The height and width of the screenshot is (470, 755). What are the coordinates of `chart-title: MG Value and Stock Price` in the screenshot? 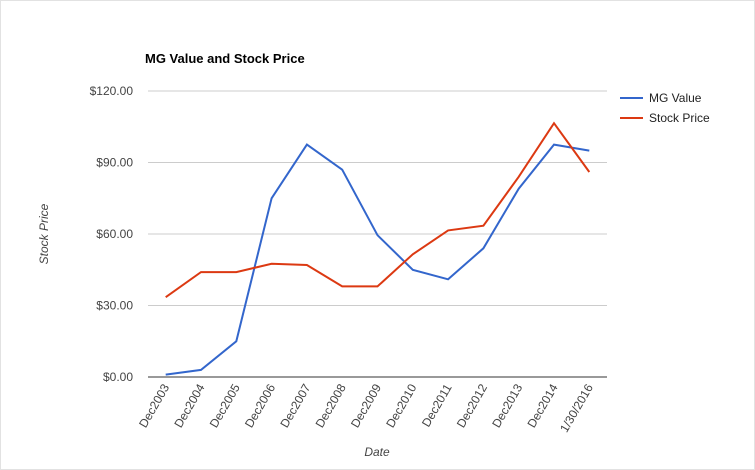 It's located at (225, 58).